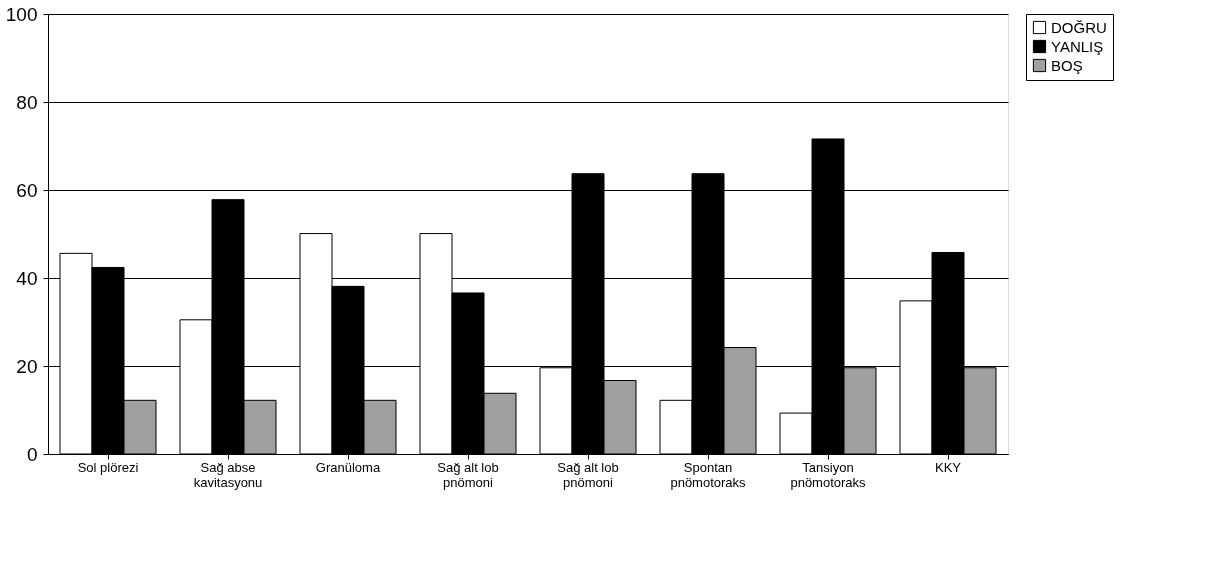  What do you see at coordinates (1077, 46) in the screenshot?
I see `legend-label: YANLIŞ` at bounding box center [1077, 46].